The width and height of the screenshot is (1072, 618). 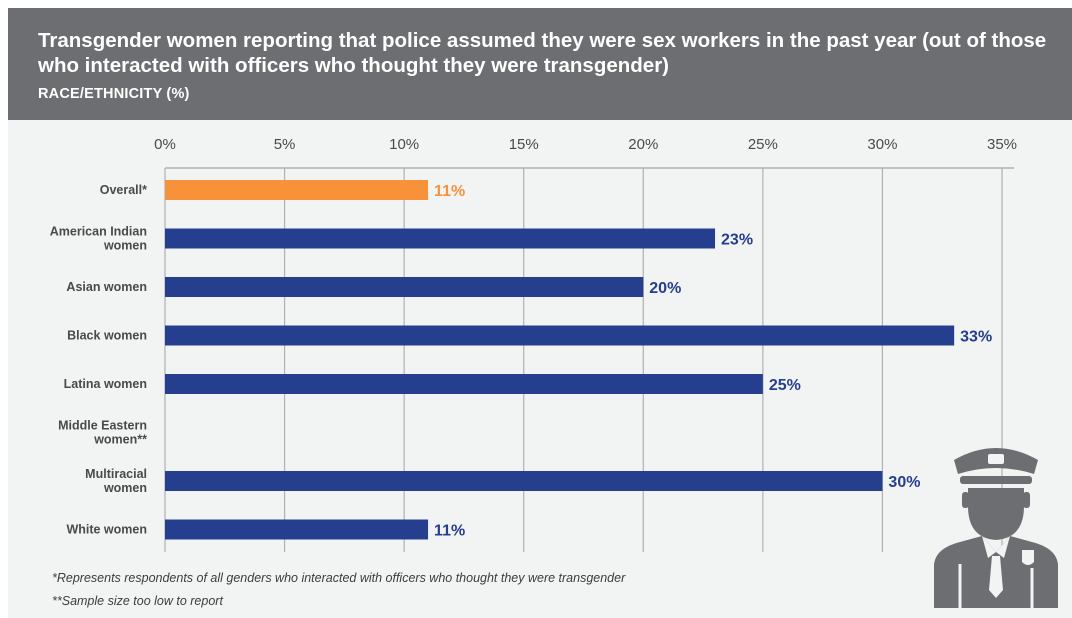 I want to click on x-tick-label: 20%, so click(x=643, y=144).